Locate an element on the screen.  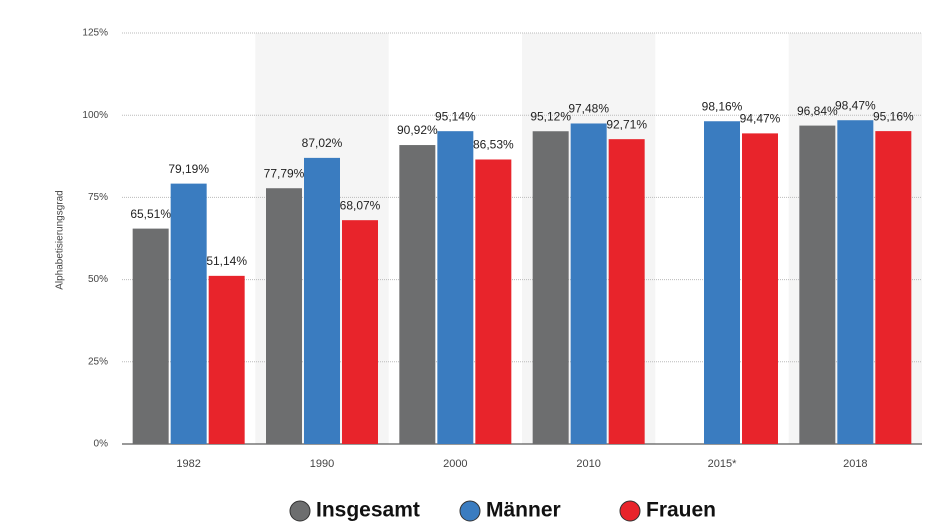
data-label: 87,02% is located at coordinates (322, 143).